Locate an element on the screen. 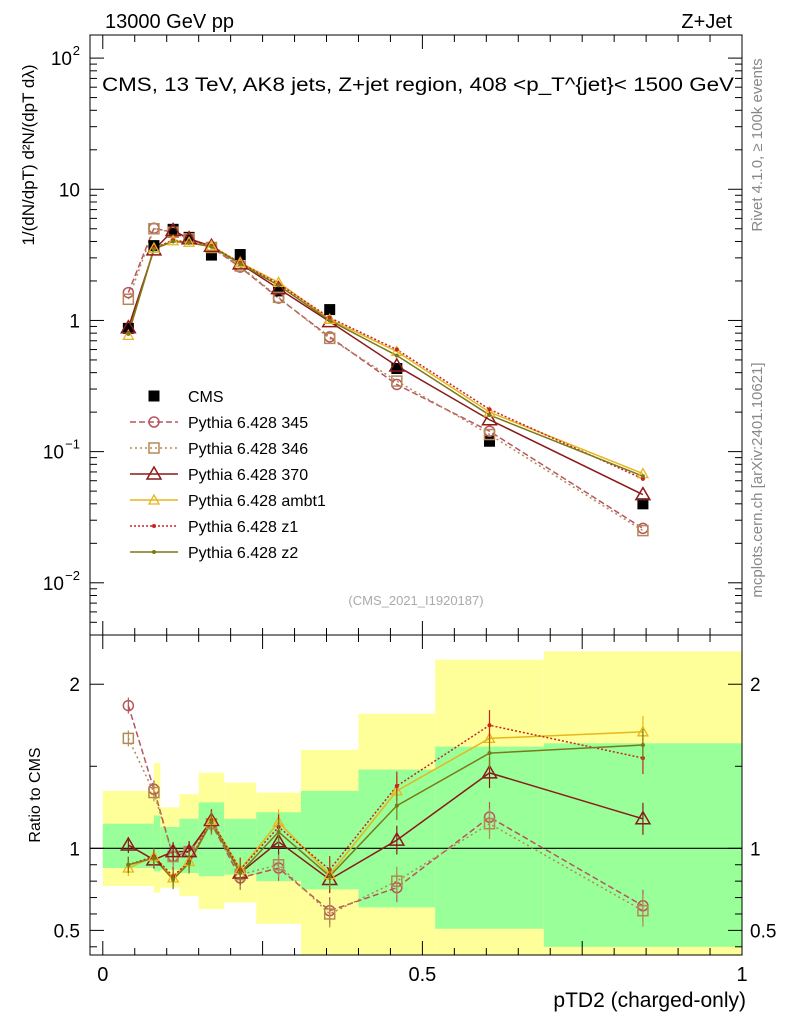  analysis-id: (CMS_2021_I1920187) is located at coordinates (415, 600).